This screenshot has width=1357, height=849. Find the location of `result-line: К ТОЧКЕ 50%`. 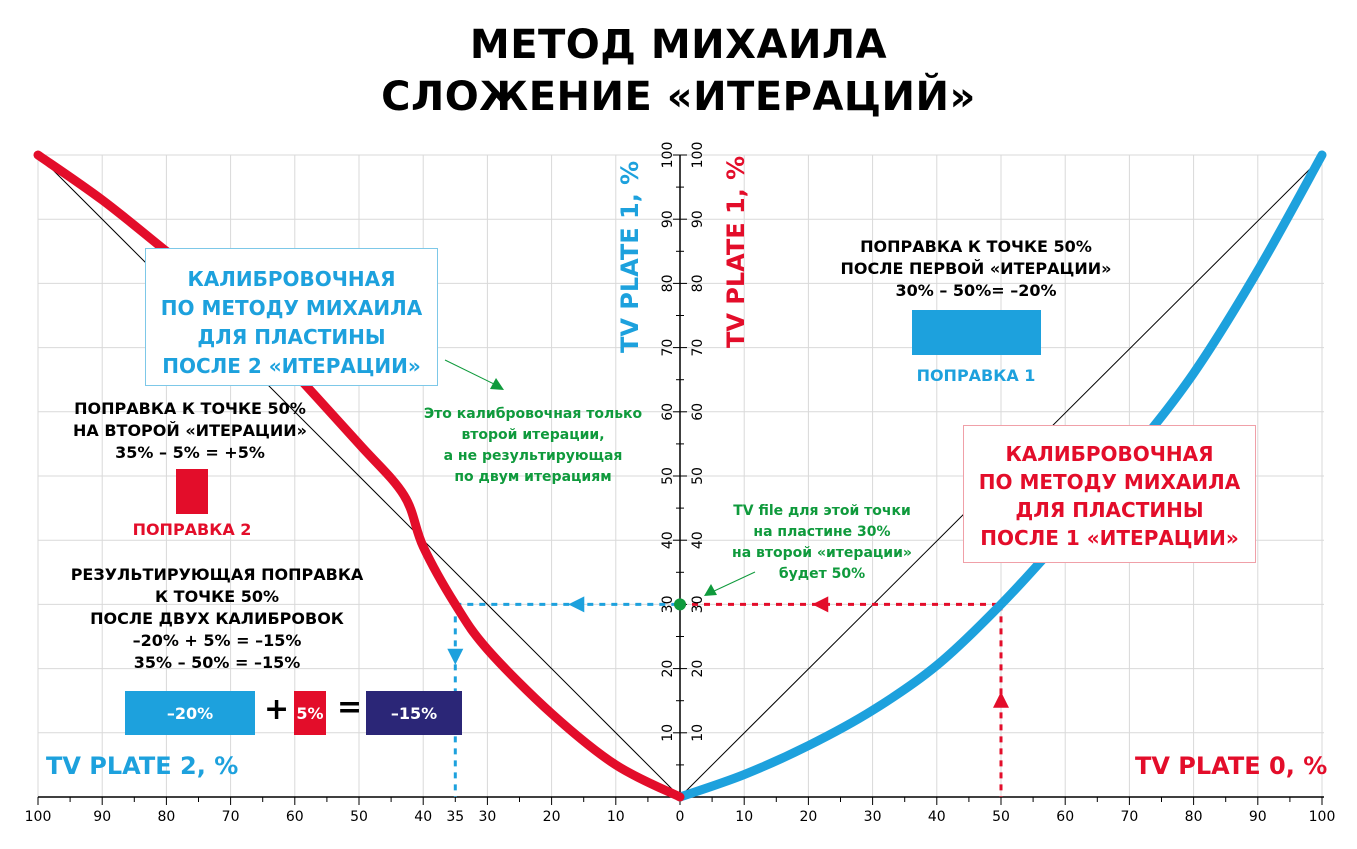

result-line: К ТОЧКЕ 50% is located at coordinates (217, 596).